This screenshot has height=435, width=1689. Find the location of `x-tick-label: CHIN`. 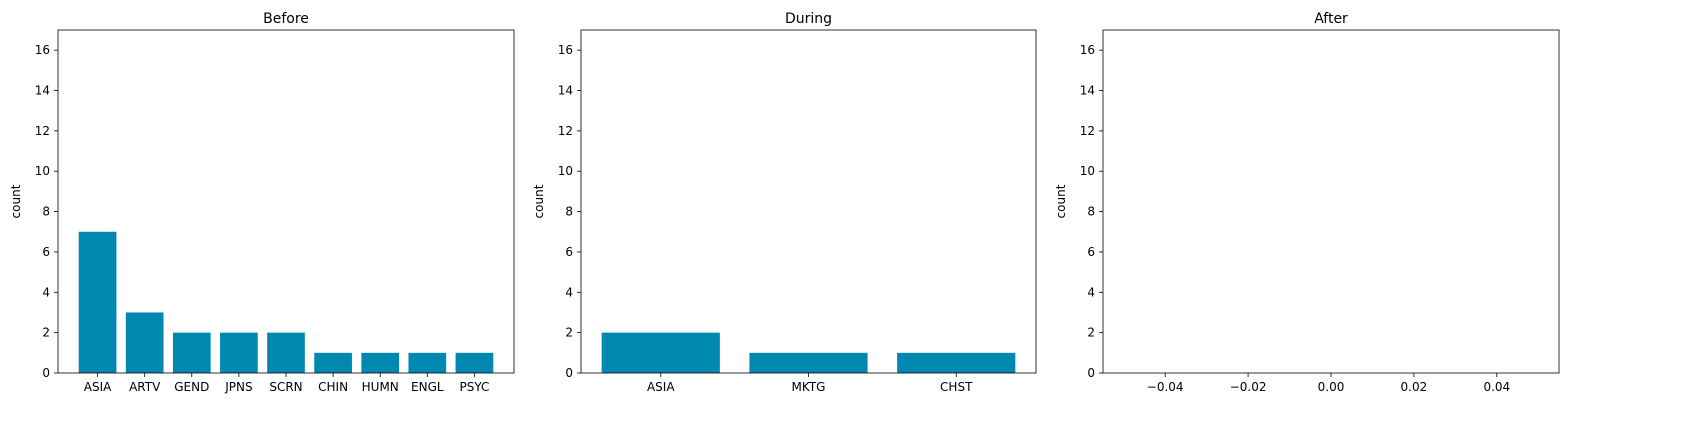

x-tick-label: CHIN is located at coordinates (333, 387).